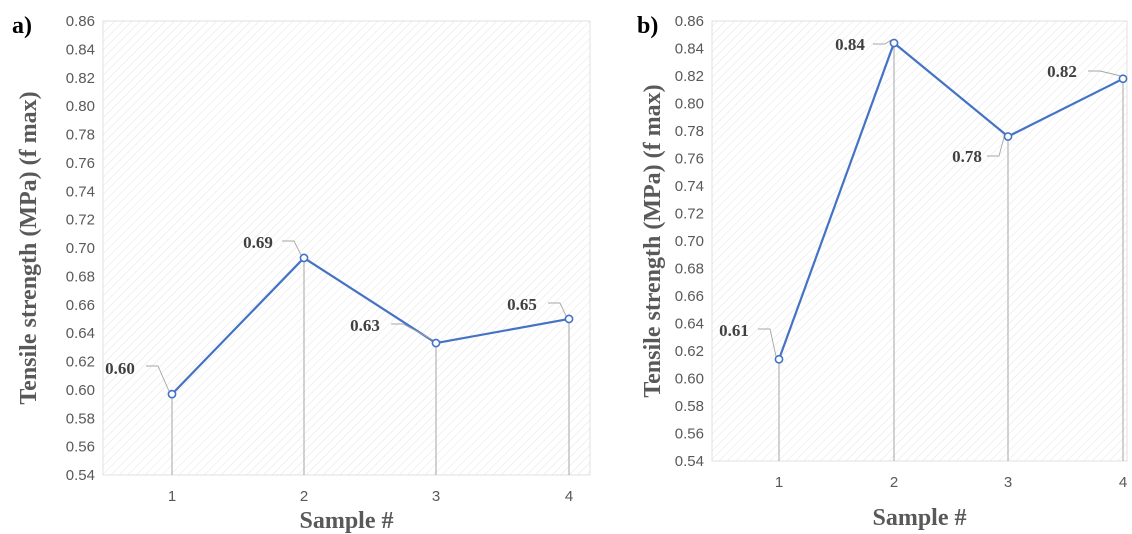 This screenshot has height=534, width=1132. Describe the element at coordinates (967, 156) in the screenshot. I see `data-label: 0.78` at that location.